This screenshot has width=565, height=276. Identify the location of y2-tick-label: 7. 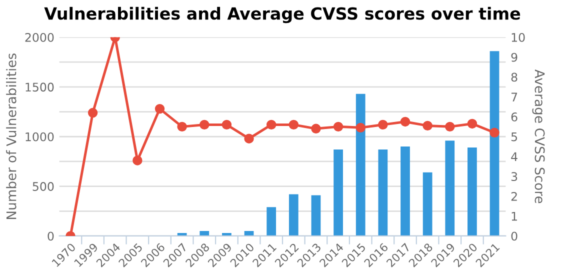
(515, 97).